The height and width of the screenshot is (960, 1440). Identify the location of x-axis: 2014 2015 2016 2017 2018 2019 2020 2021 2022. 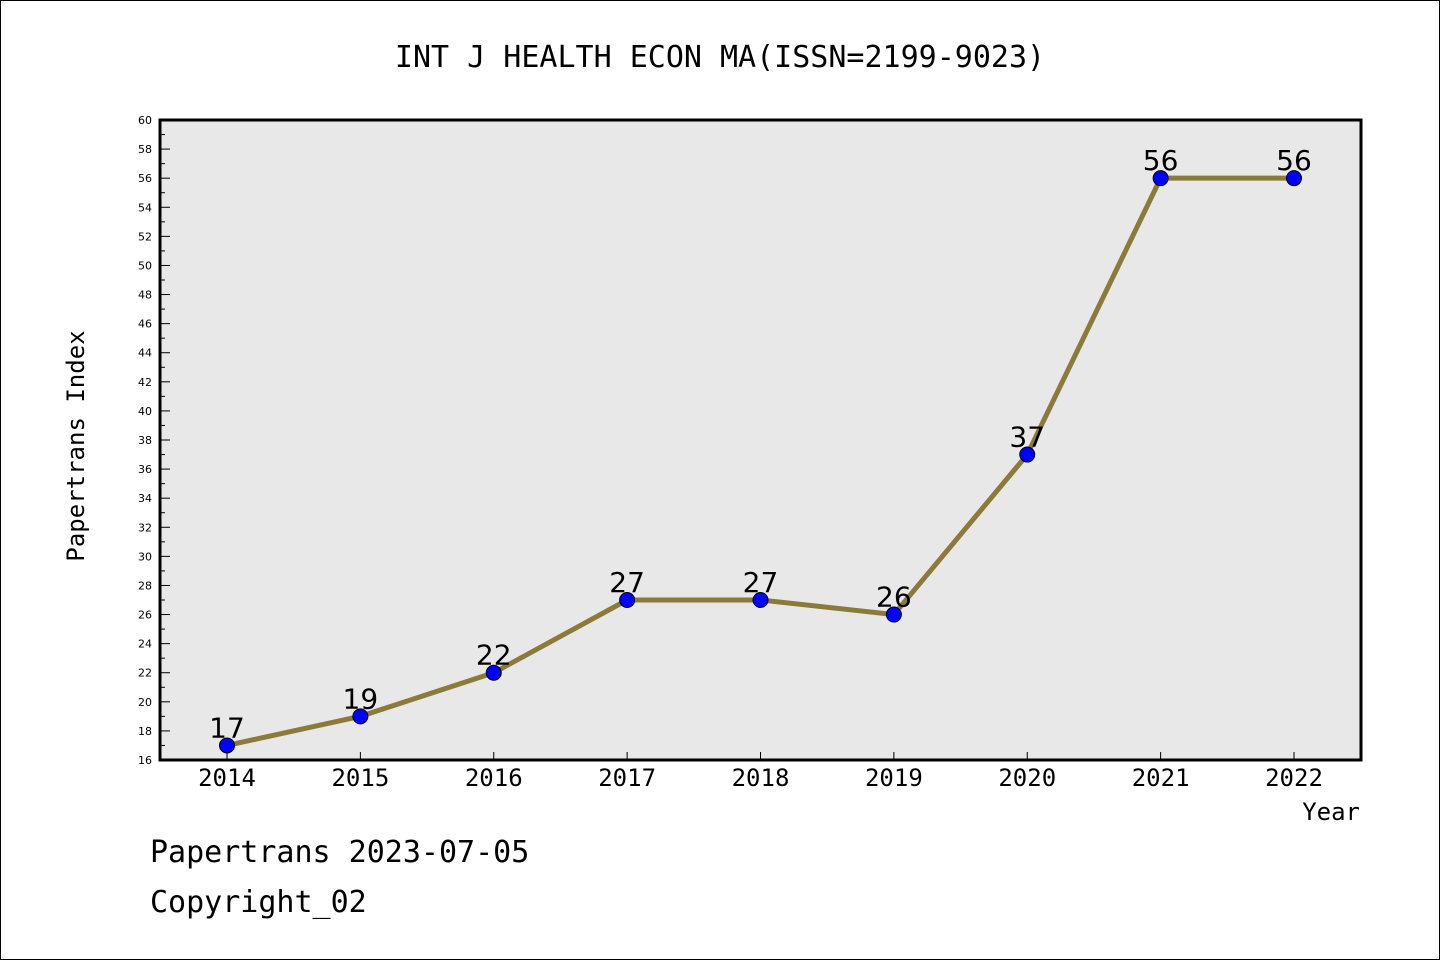
(760, 772).